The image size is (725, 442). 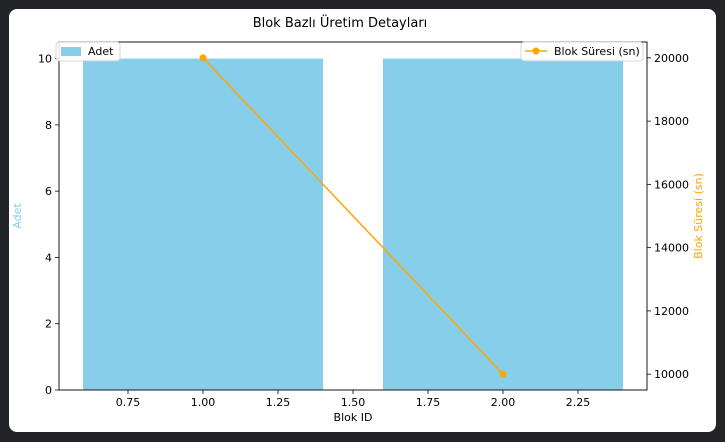 What do you see at coordinates (128, 402) in the screenshot?
I see `x-tick-label: 0.75` at bounding box center [128, 402].